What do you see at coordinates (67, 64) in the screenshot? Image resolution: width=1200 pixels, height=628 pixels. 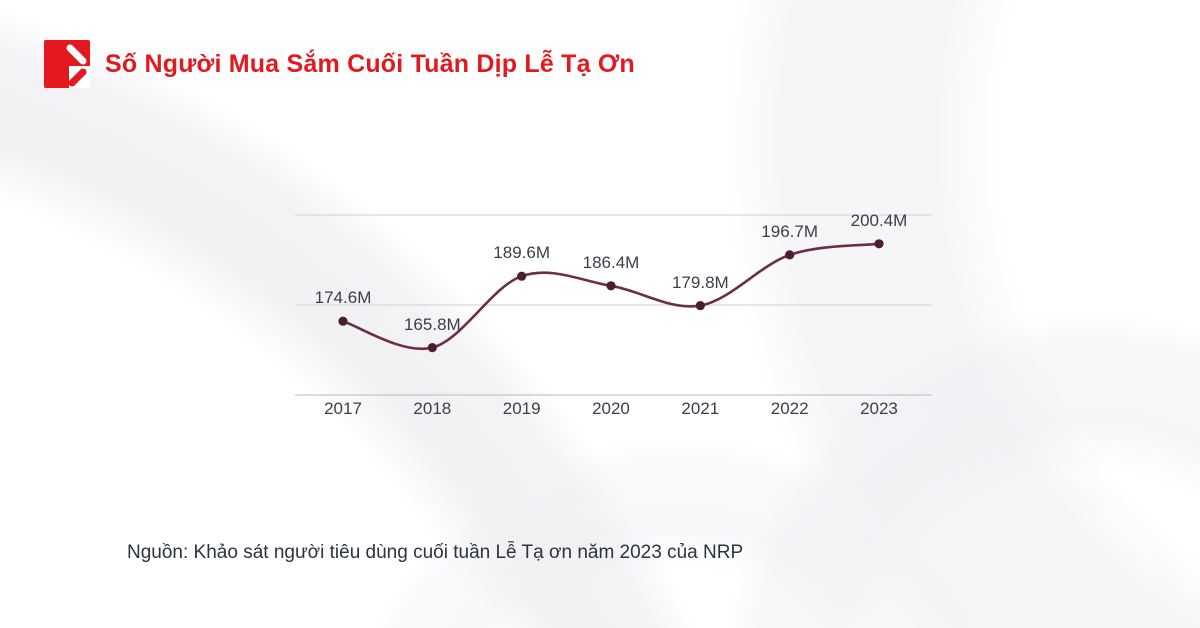 I see `brand-logo-icon` at bounding box center [67, 64].